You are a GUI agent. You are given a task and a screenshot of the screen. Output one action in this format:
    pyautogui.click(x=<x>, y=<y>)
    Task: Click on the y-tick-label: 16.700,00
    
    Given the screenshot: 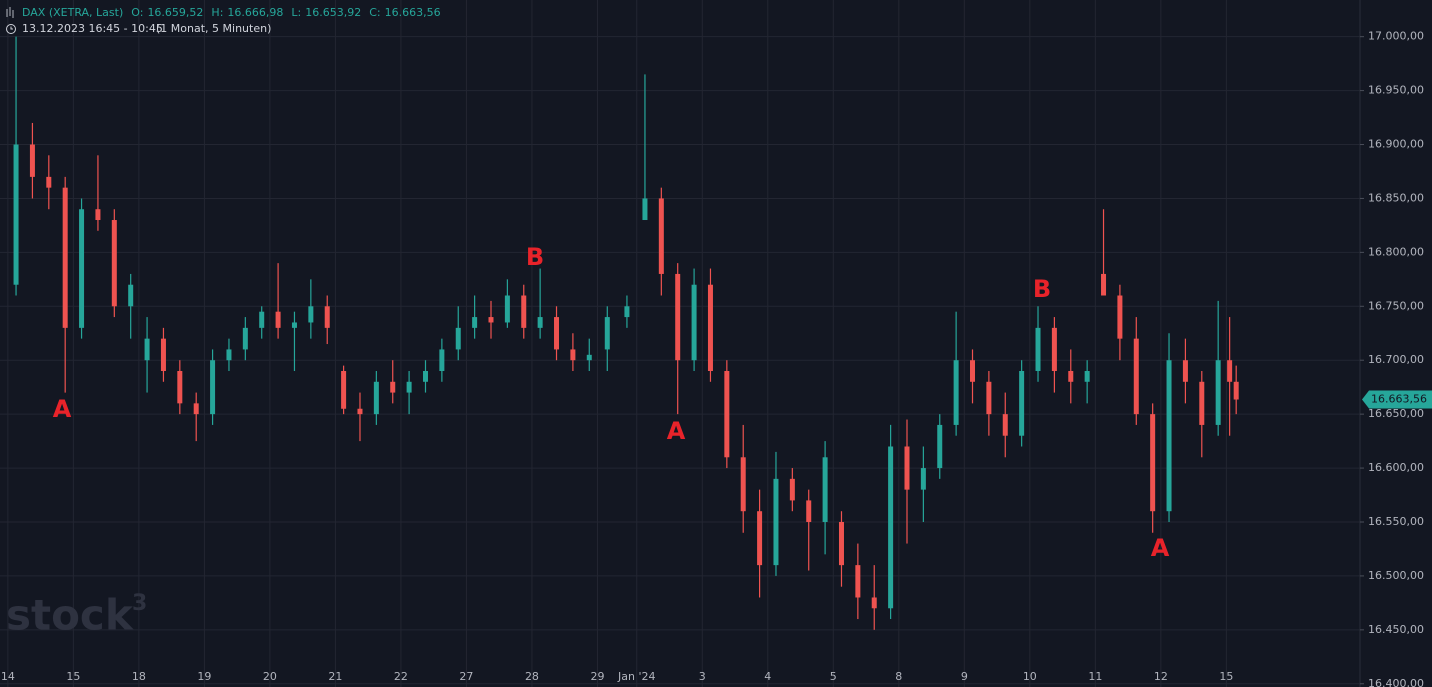 What is the action you would take?
    pyautogui.click(x=1396, y=359)
    